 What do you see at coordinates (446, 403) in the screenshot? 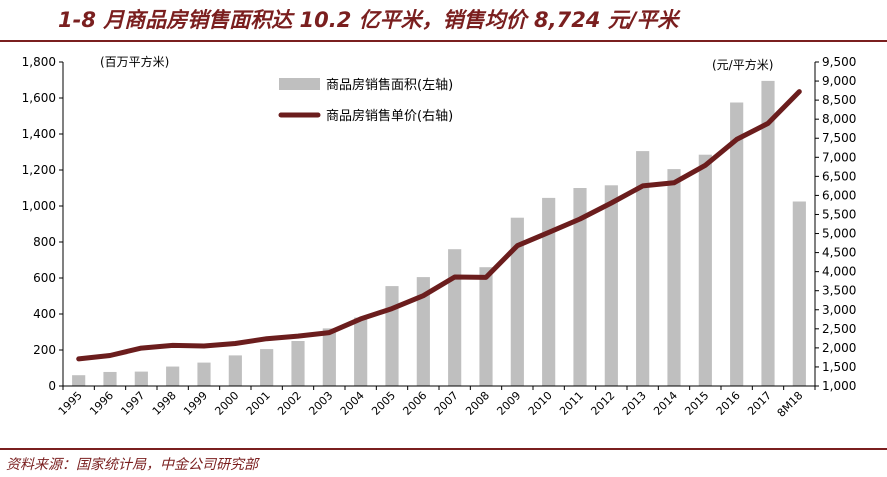
I see `x-axis-tick-label: 2007` at bounding box center [446, 403].